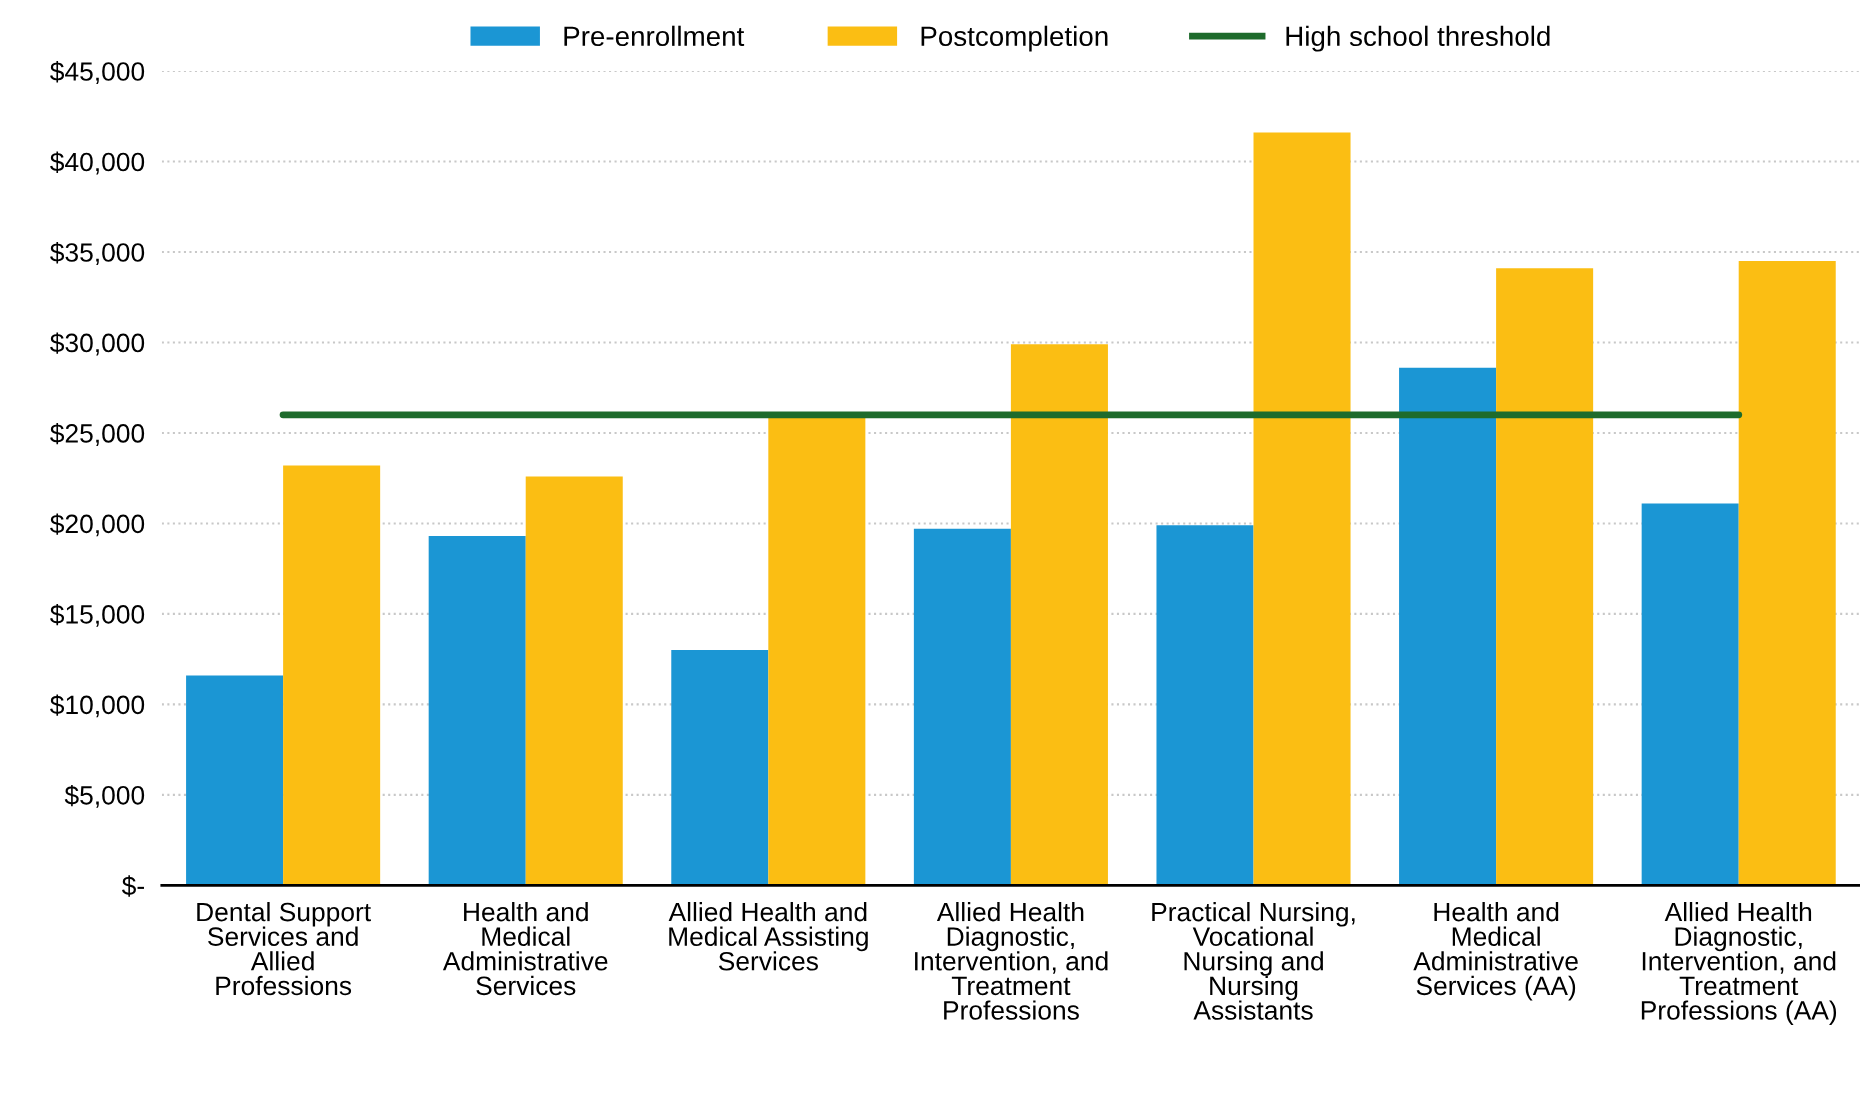 The width and height of the screenshot is (1860, 1093). What do you see at coordinates (97, 163) in the screenshot?
I see `y-tick-label: $40,000` at bounding box center [97, 163].